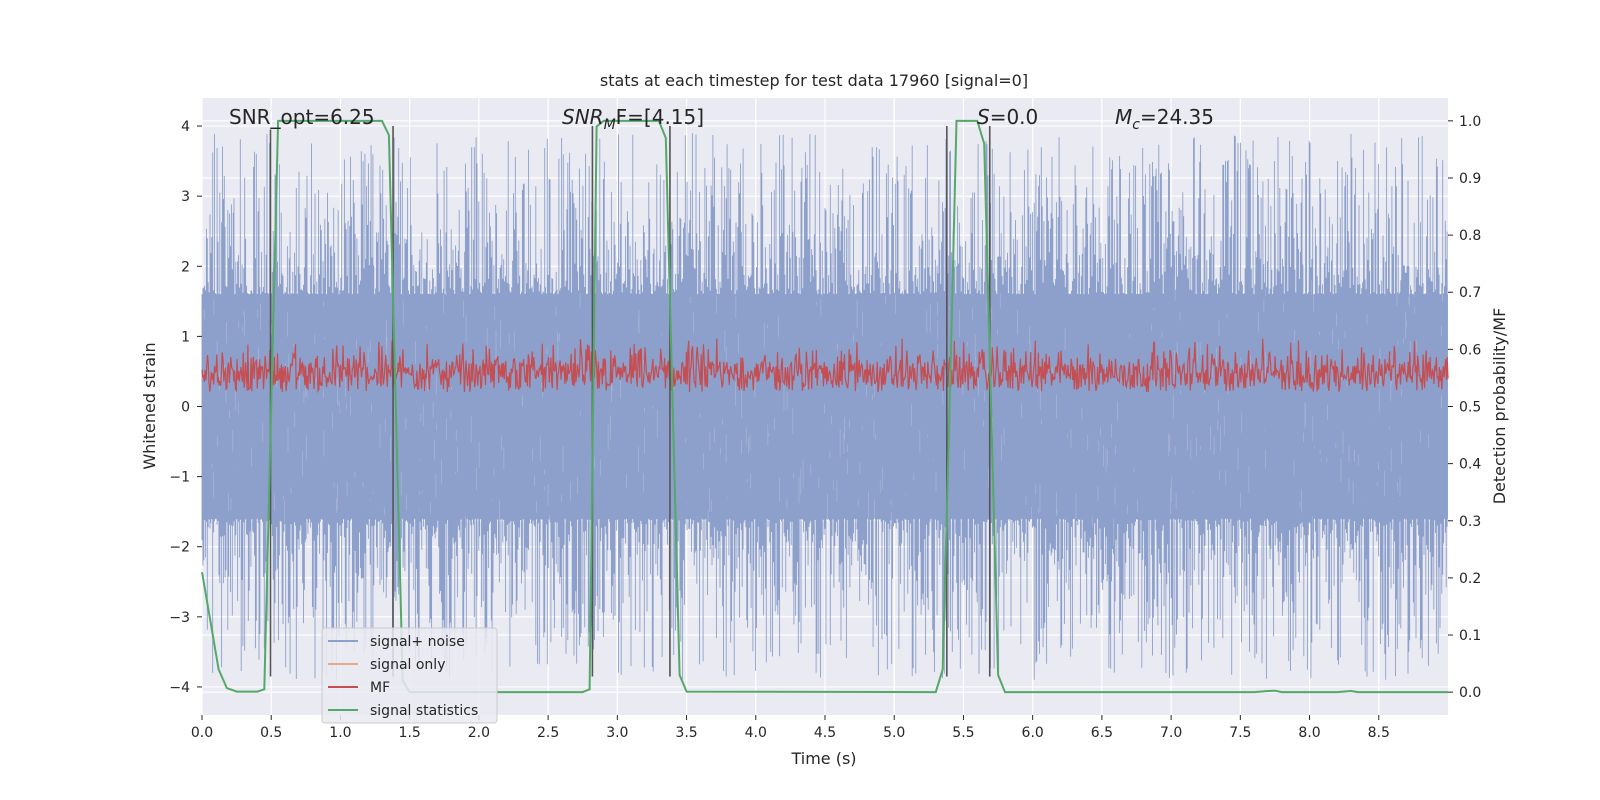 The height and width of the screenshot is (800, 1600). What do you see at coordinates (1470, 122) in the screenshot?
I see `yr-tick-label-10: 1.0` at bounding box center [1470, 122].